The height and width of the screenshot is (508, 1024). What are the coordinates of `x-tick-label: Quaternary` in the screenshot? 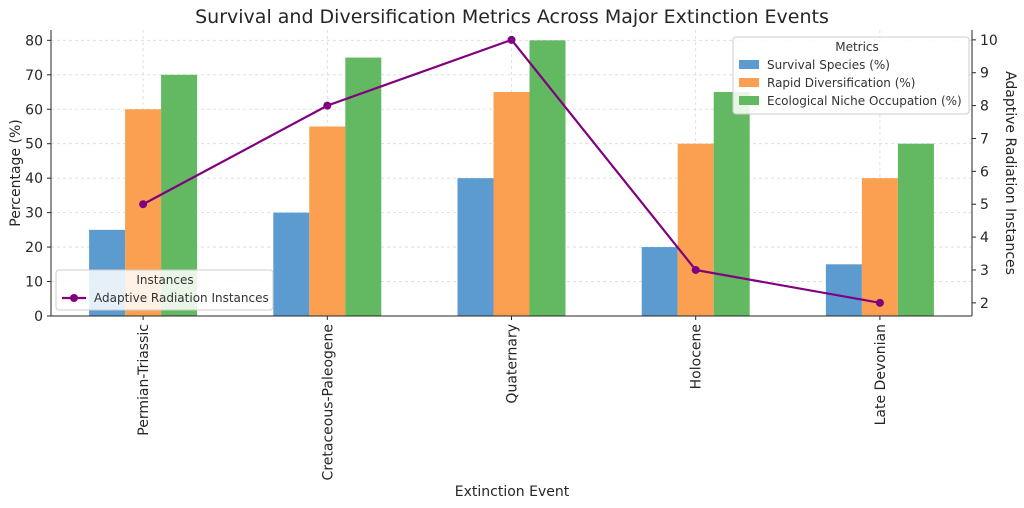 It's located at (513, 364).